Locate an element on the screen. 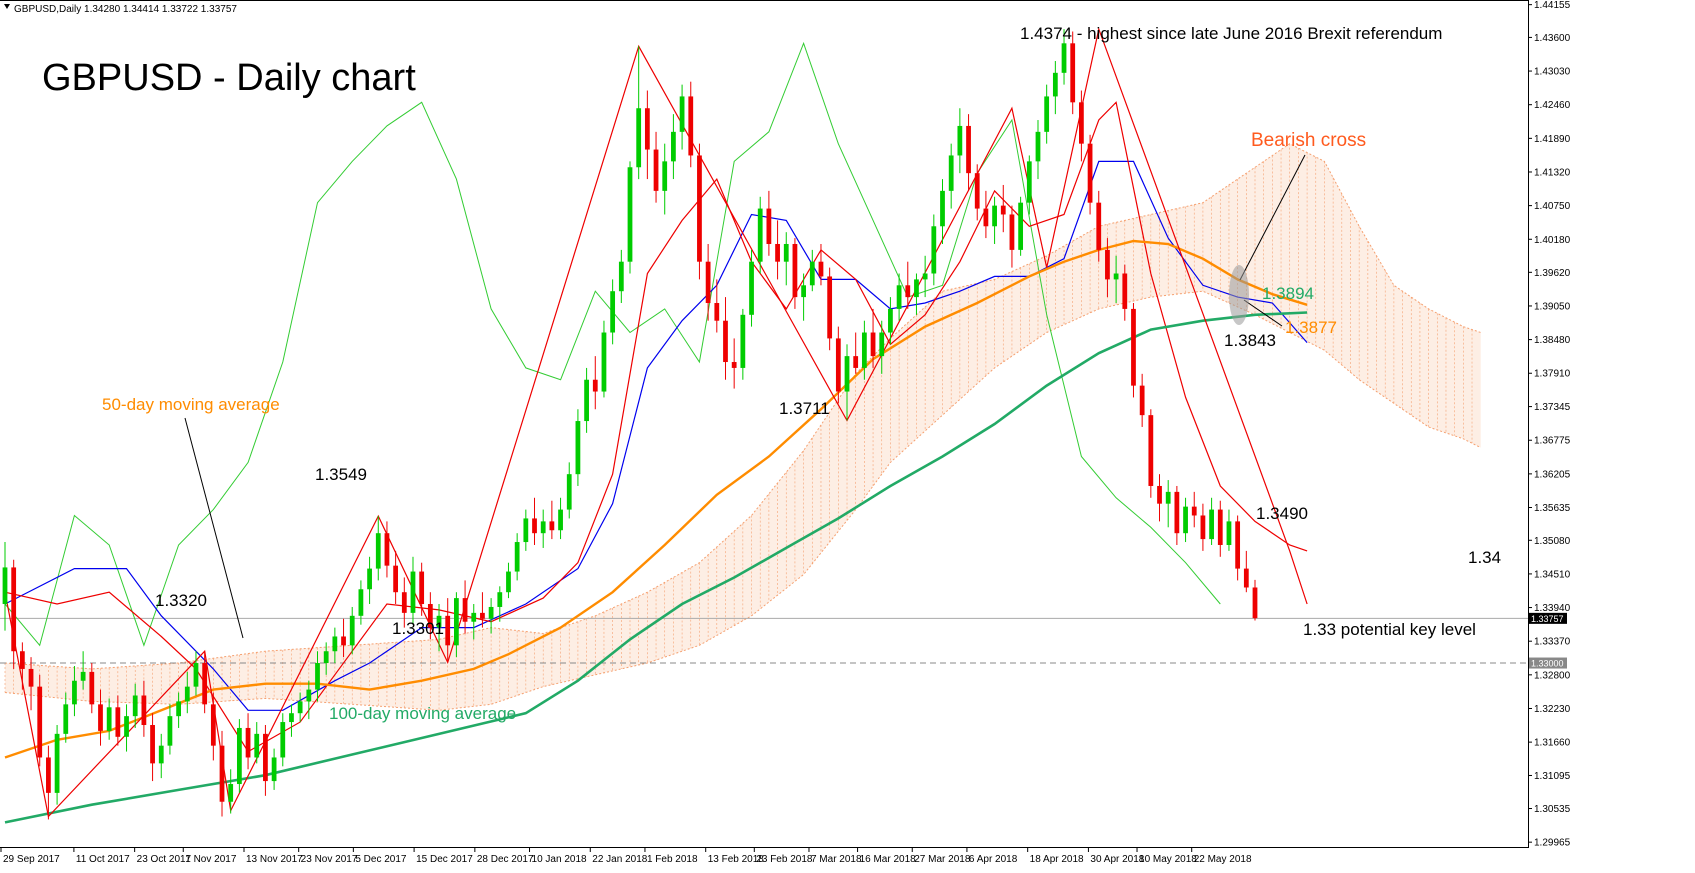  y-tick-label: 1.39620 is located at coordinates (1552, 273).